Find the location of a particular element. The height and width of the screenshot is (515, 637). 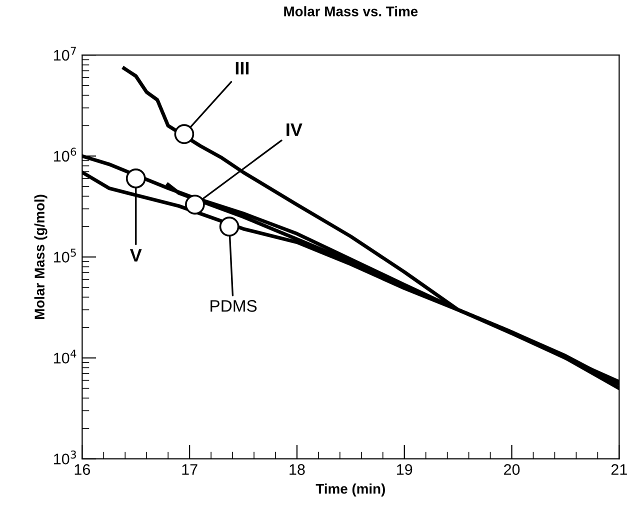

x-tick-label: 18 is located at coordinates (297, 469).